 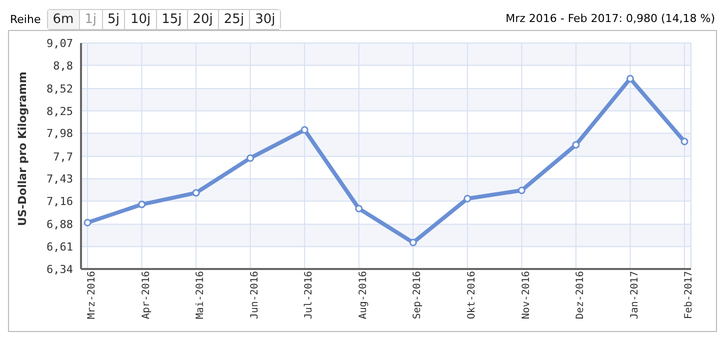 What do you see at coordinates (59, 111) in the screenshot?
I see `y-tick-label: 8,25` at bounding box center [59, 111].